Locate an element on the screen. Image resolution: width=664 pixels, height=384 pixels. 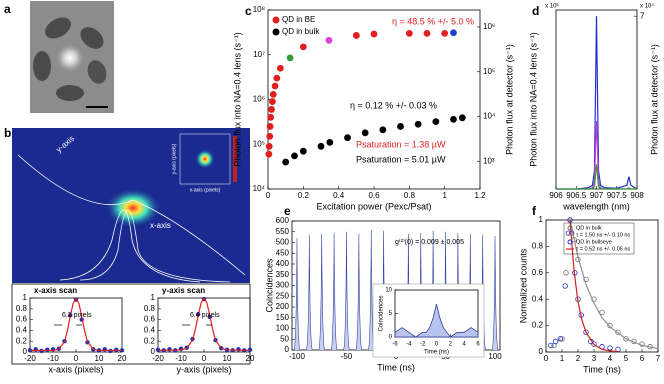
y-multiplier: x 10⁶ is located at coordinates (552, 6).